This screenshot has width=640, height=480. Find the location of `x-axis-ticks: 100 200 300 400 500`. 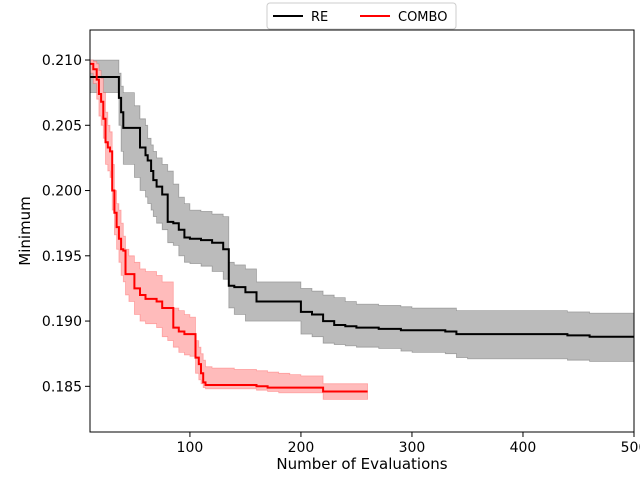

x-axis-ticks: 100 200 300 400 500 is located at coordinates (408, 444).